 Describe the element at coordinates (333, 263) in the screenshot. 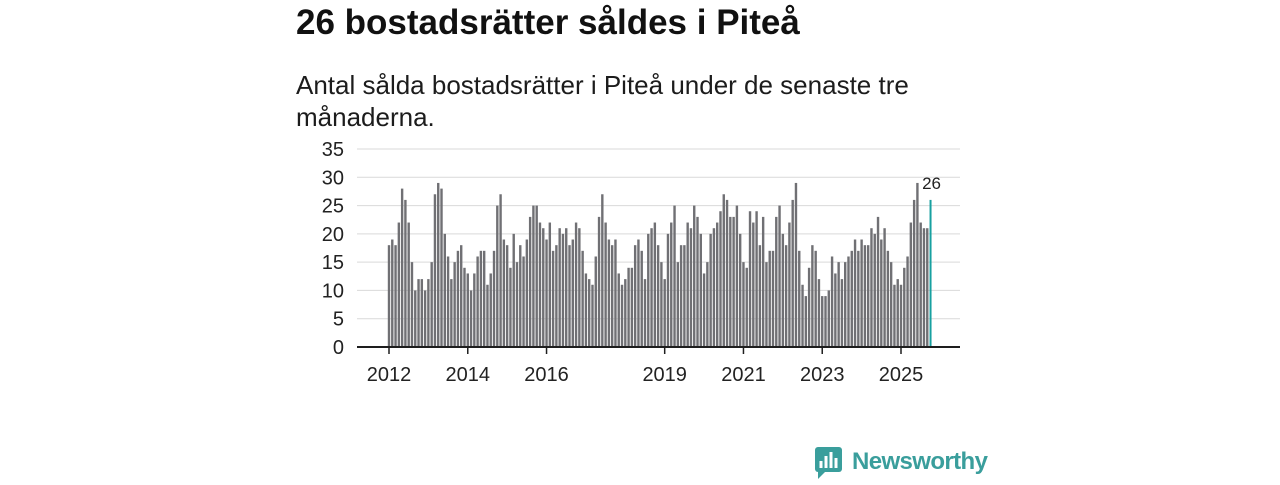

I see `y-tick-label: 15` at that location.